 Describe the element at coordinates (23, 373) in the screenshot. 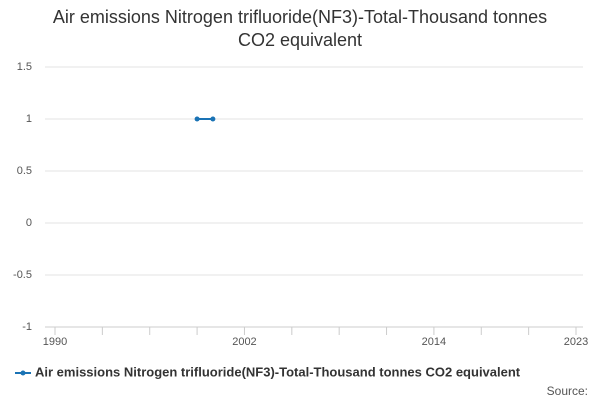

I see `legend-swatch-dot` at that location.